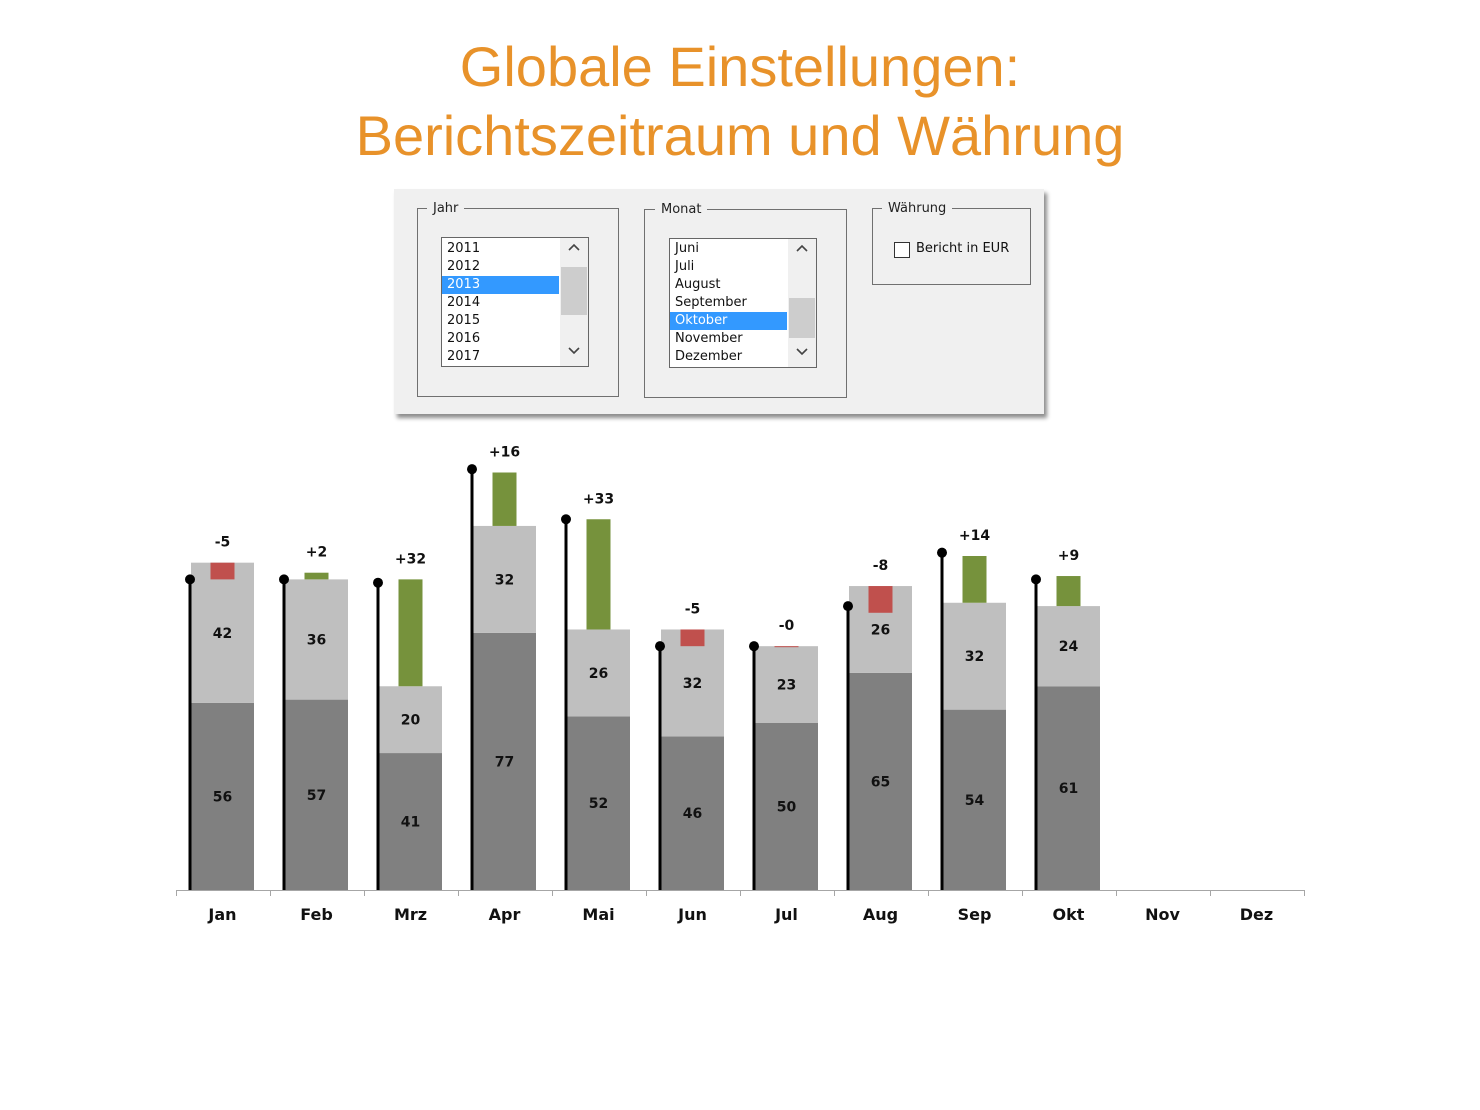  Describe the element at coordinates (316, 553) in the screenshot. I see `variance-label: +2` at that location.